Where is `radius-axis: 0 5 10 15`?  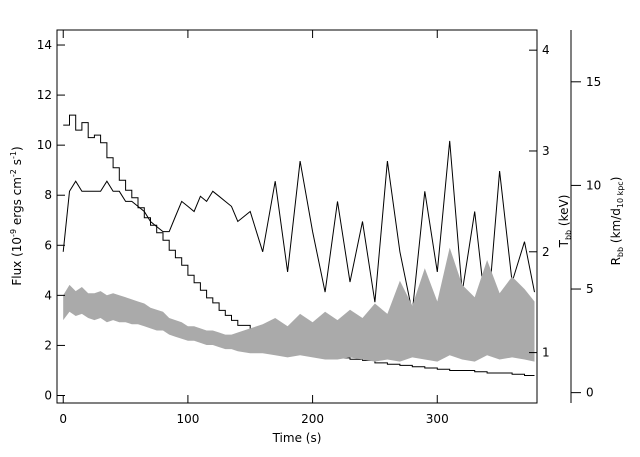
radius-axis: 0 5 10 15 is located at coordinates (586, 237).